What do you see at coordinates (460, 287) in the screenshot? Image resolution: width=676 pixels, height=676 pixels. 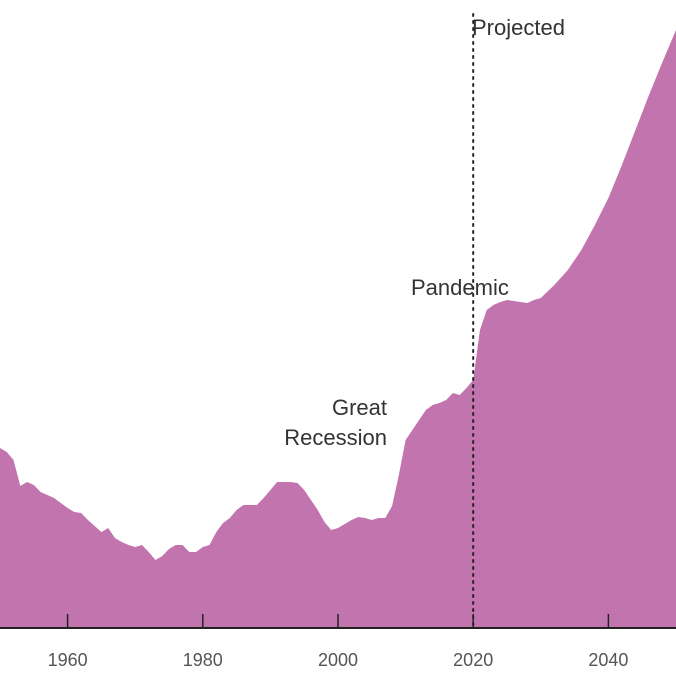 I see `annotation-pandemic: Pandemic` at bounding box center [460, 287].